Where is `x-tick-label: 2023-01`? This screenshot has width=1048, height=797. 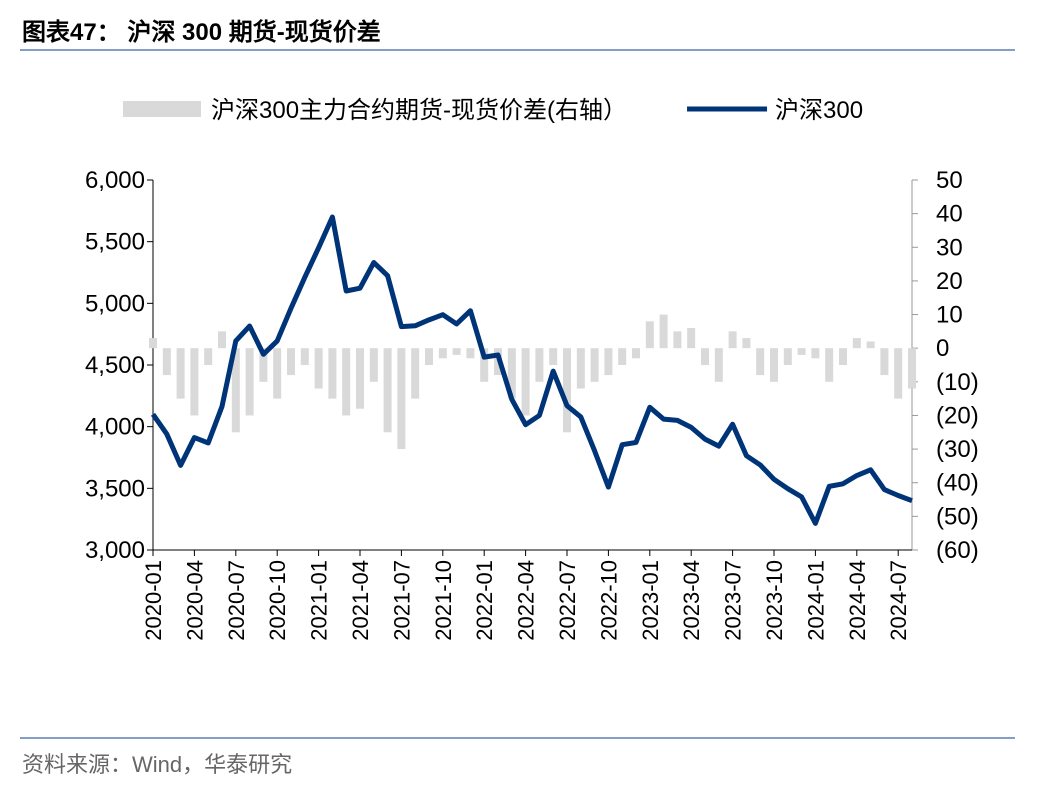 x-tick-label: 2023-01 is located at coordinates (650, 600).